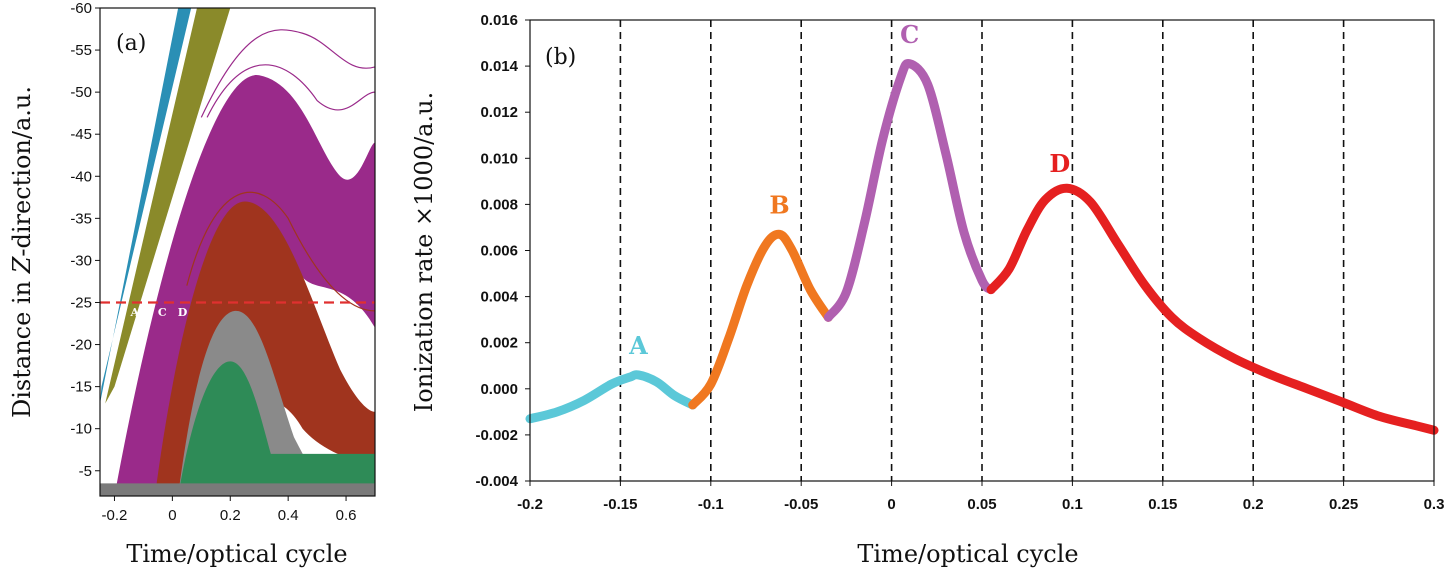 The image size is (1455, 573). Describe the element at coordinates (81, 8) in the screenshot. I see `y-tick-label-a: -60` at that location.